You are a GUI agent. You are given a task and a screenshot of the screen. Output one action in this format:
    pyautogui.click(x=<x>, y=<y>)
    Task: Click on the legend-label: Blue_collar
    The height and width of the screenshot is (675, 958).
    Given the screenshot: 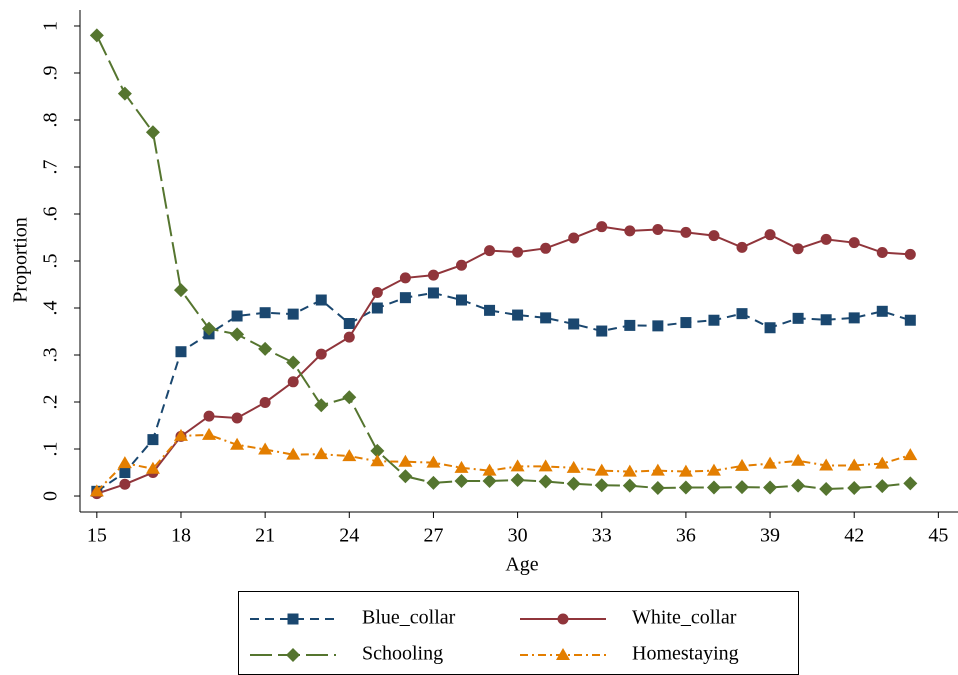 What is the action you would take?
    pyautogui.click(x=409, y=618)
    